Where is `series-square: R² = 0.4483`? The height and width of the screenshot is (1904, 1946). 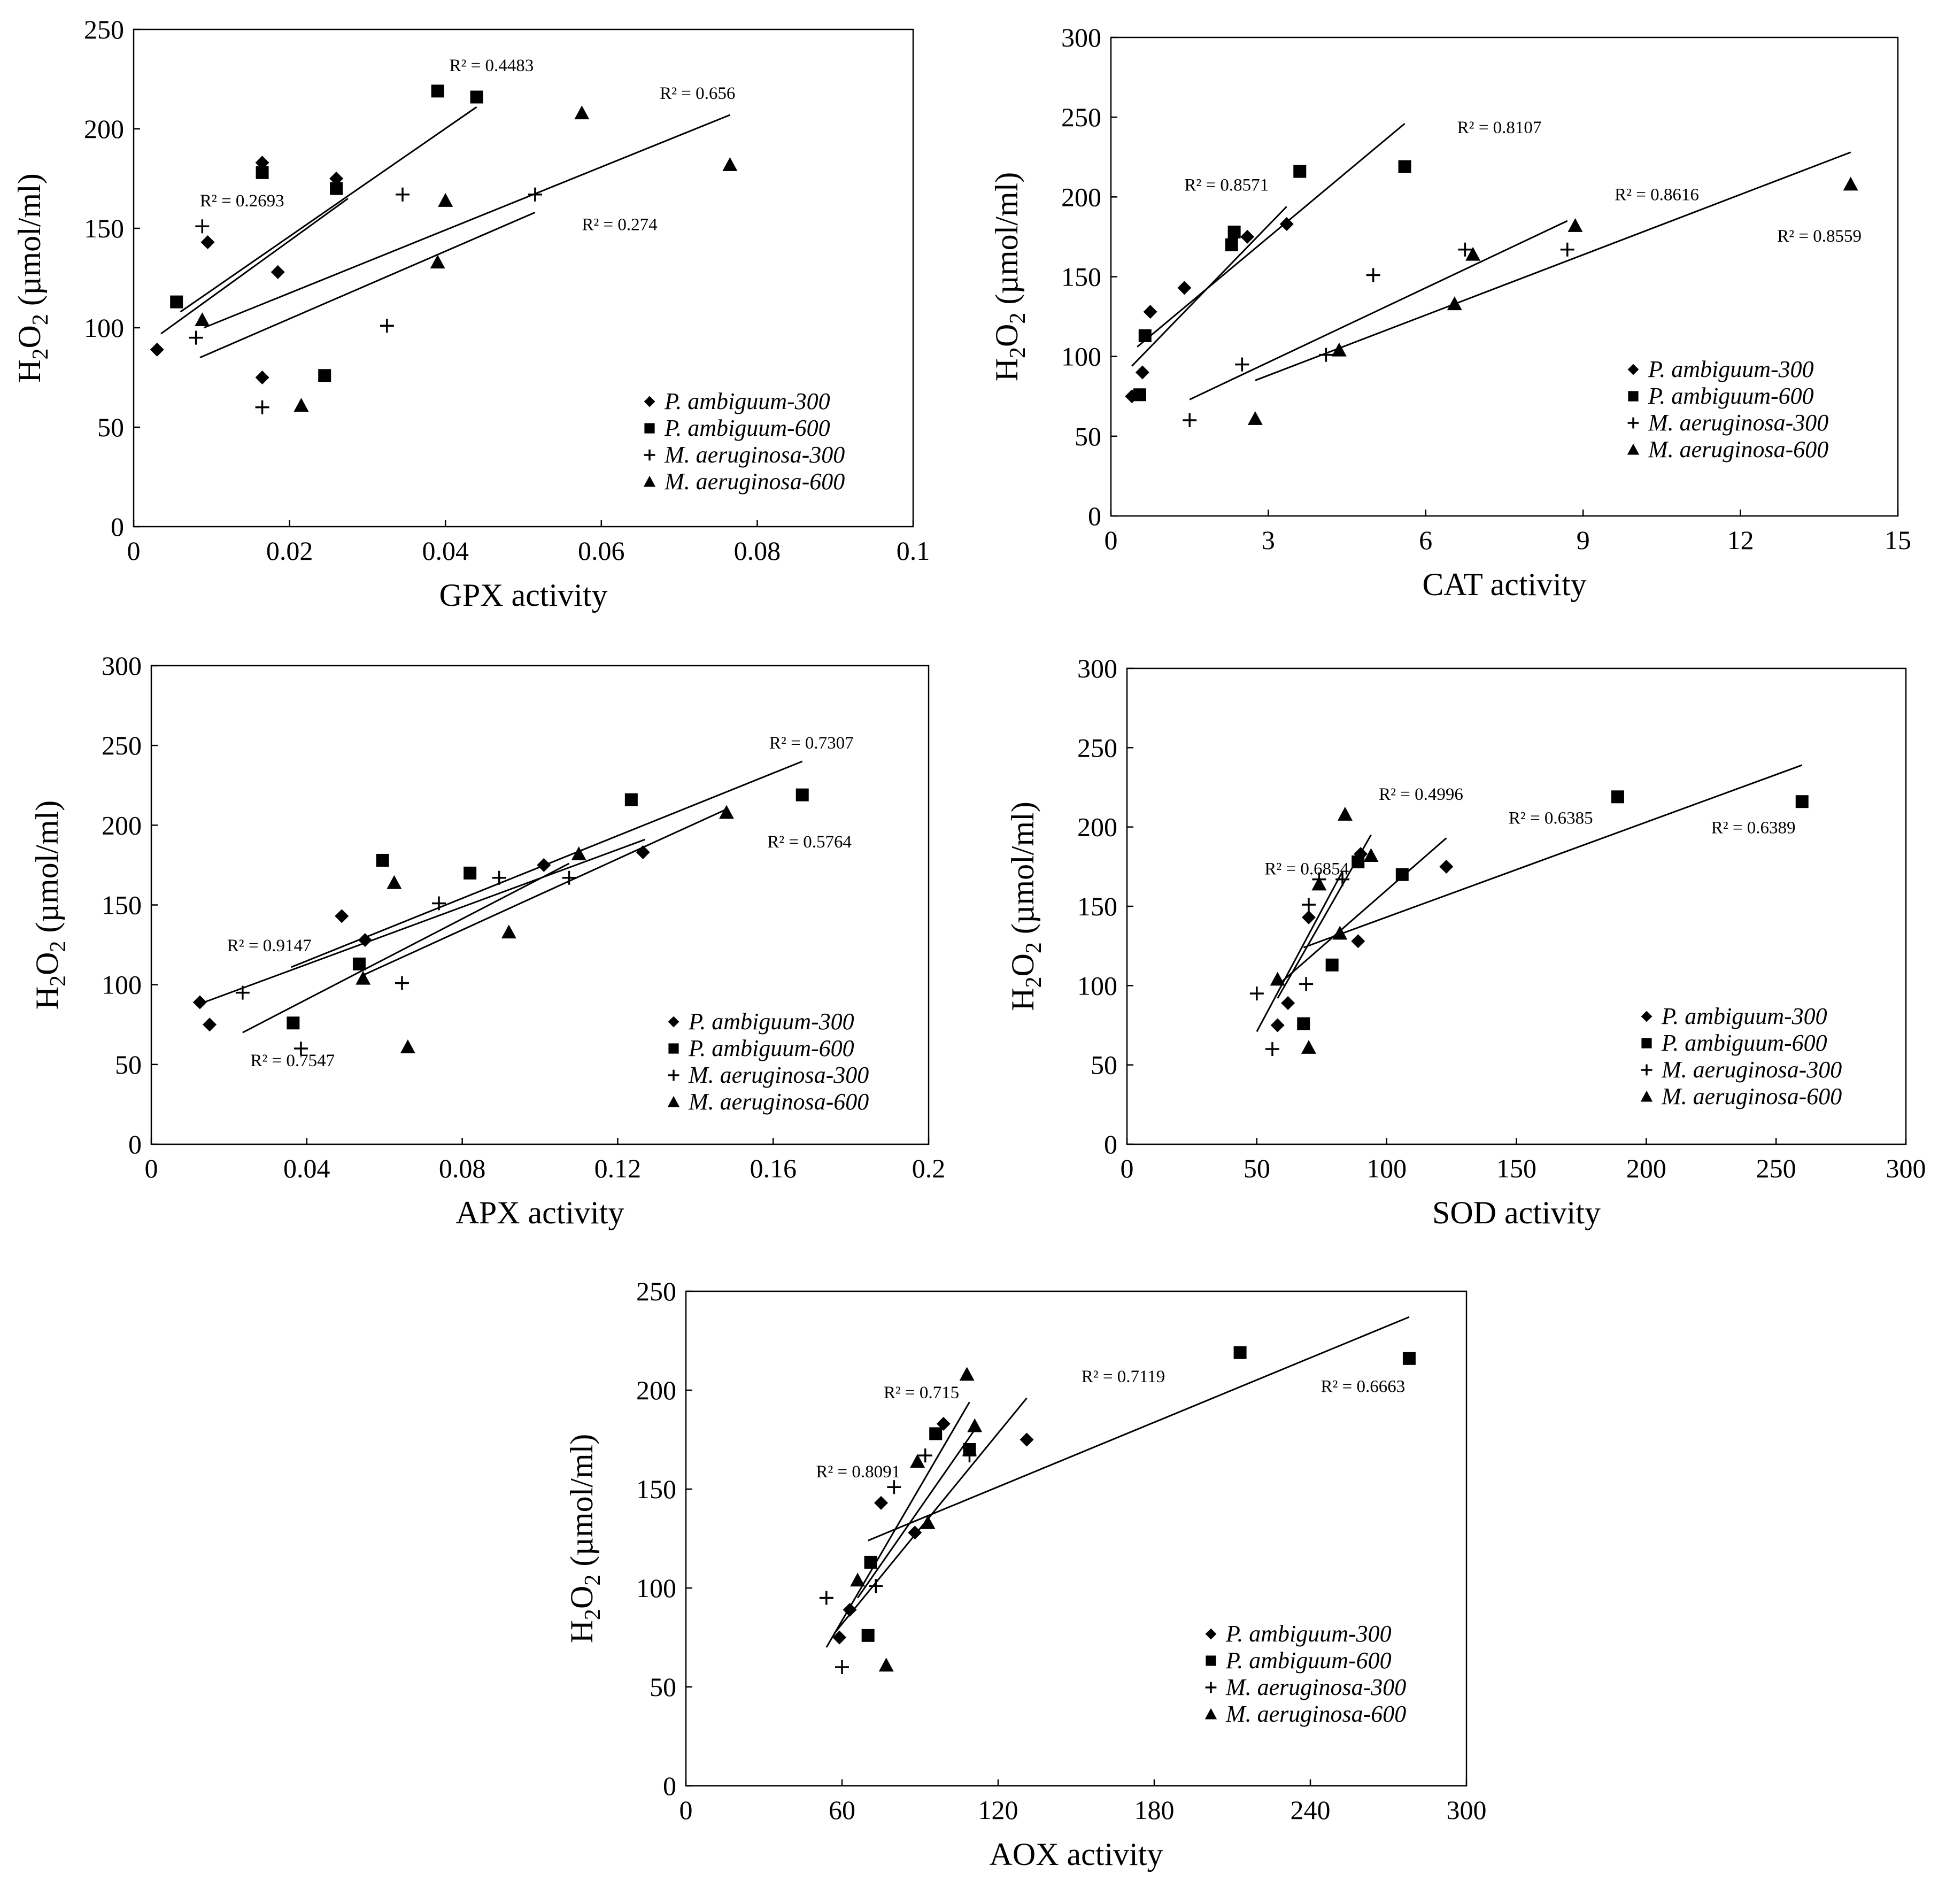
series-square: R² = 0.4483 is located at coordinates (352, 219).